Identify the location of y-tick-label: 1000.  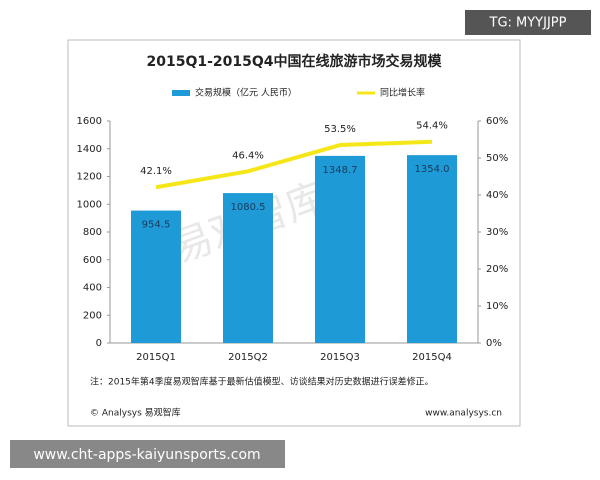
(89, 204).